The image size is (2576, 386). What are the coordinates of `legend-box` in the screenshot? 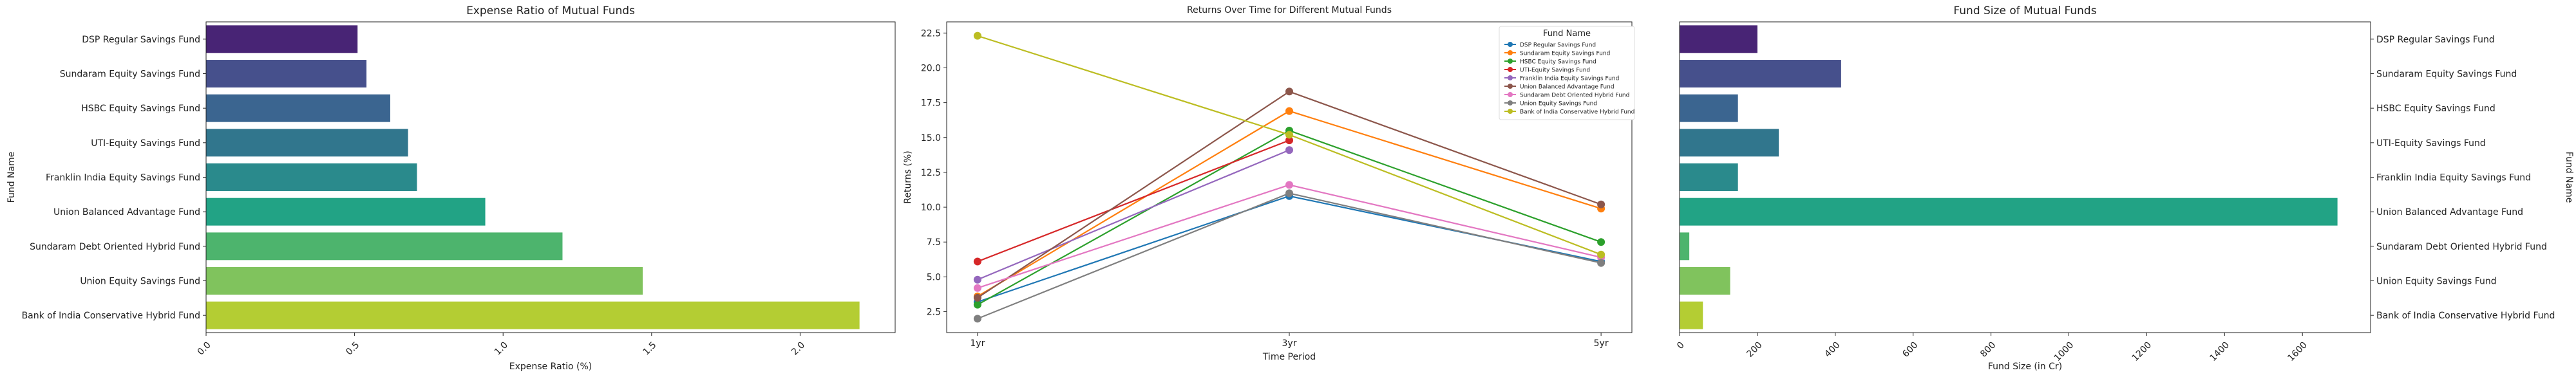 It's located at (1567, 73).